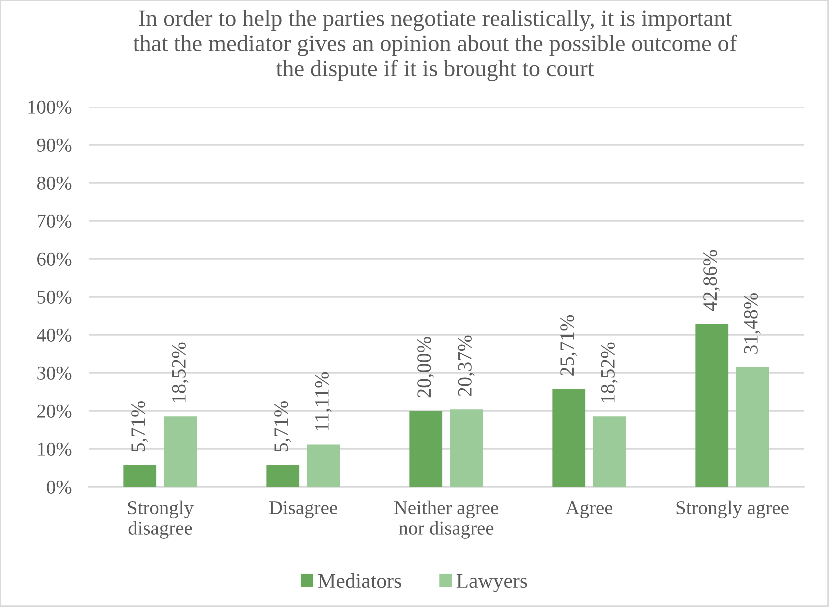 The height and width of the screenshot is (607, 829). What do you see at coordinates (55, 373) in the screenshot?
I see `y-tick-label: 30%` at bounding box center [55, 373].